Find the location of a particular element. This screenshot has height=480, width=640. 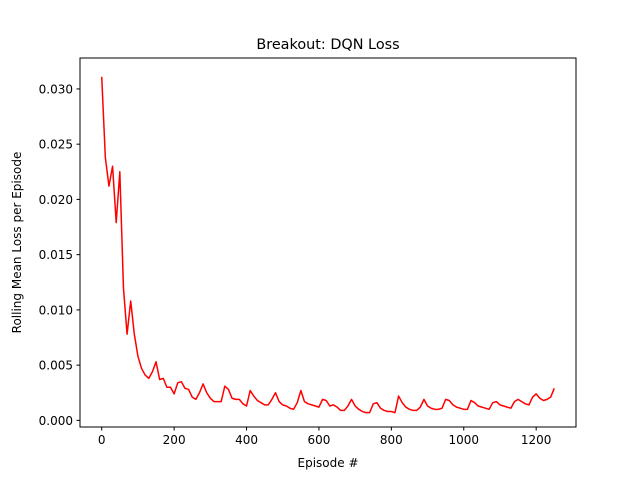

y-tick-label: 0.015 is located at coordinates (56, 255).